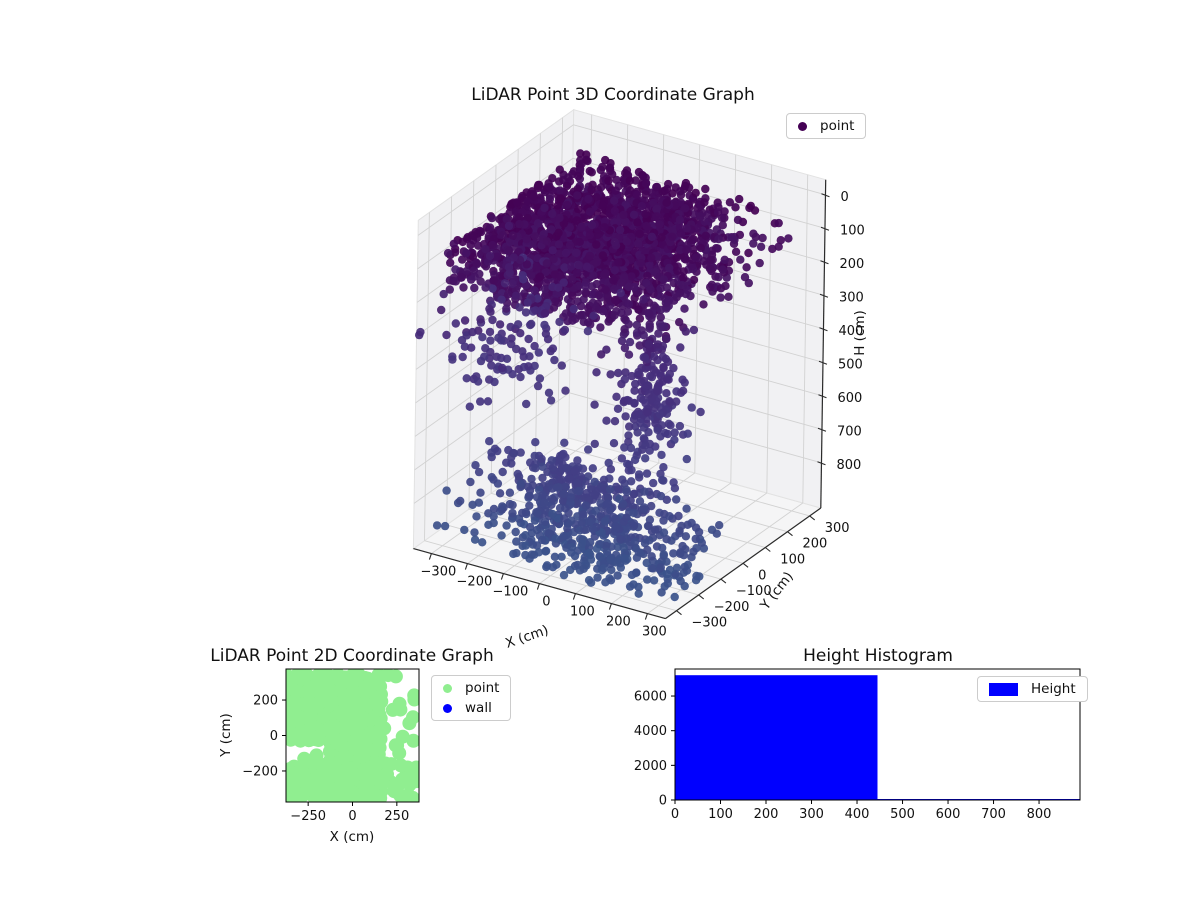 This screenshot has width=1200, height=900. I want to click on plot2d-xaxis-label: X (cm), so click(352, 837).